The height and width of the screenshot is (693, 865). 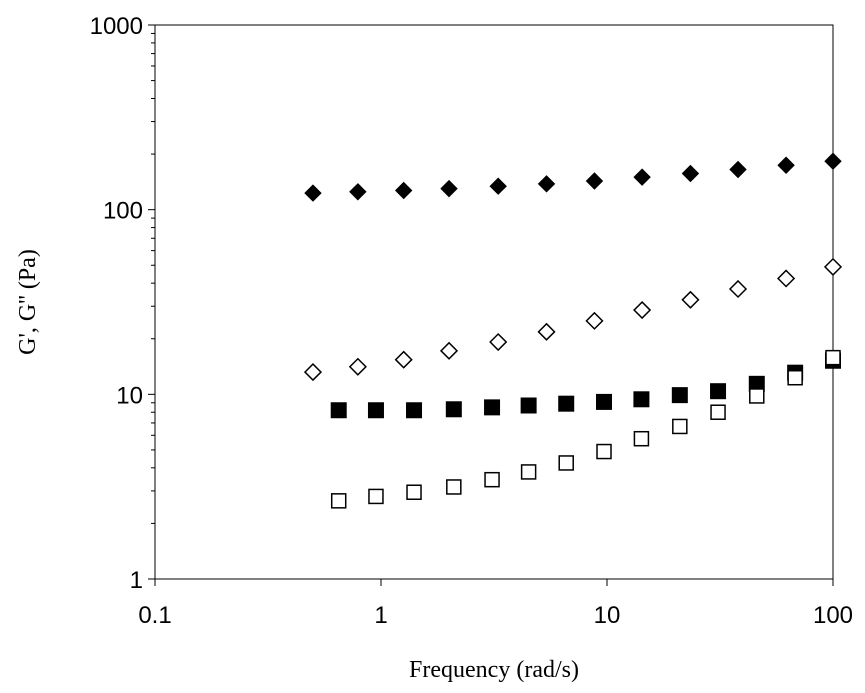 I want to click on x-tick-label: 0.1, so click(x=154, y=615).